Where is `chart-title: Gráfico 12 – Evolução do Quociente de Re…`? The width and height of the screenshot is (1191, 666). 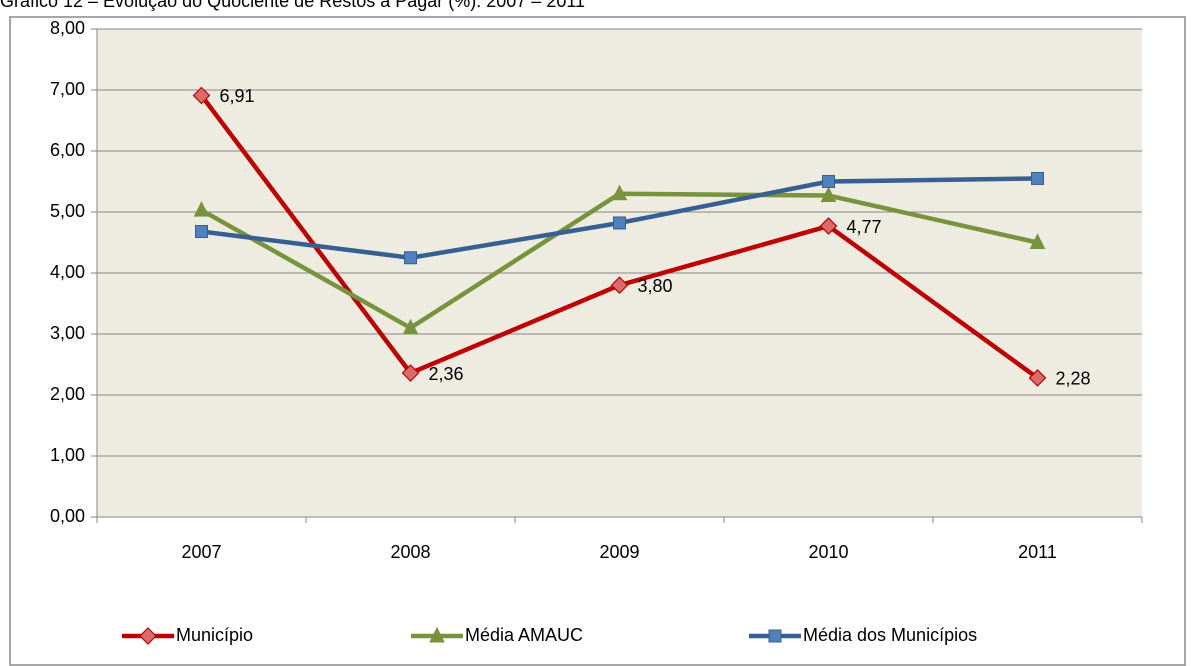
chart-title: Gráfico 12 – Evolução do Quociente de Re… is located at coordinates (292, 5).